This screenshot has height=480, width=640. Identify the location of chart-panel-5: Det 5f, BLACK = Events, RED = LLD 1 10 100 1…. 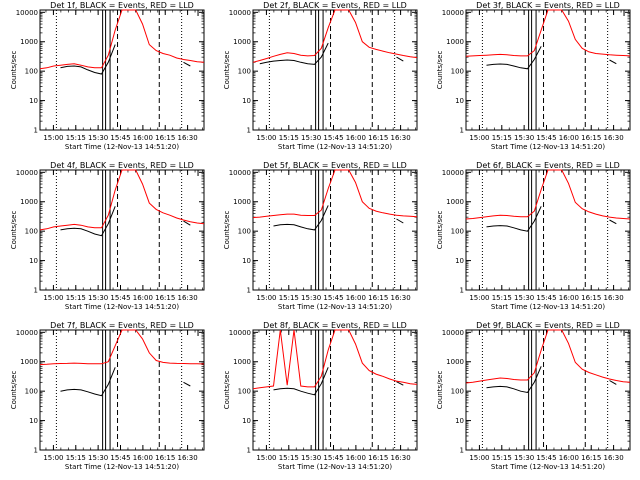
(320, 236).